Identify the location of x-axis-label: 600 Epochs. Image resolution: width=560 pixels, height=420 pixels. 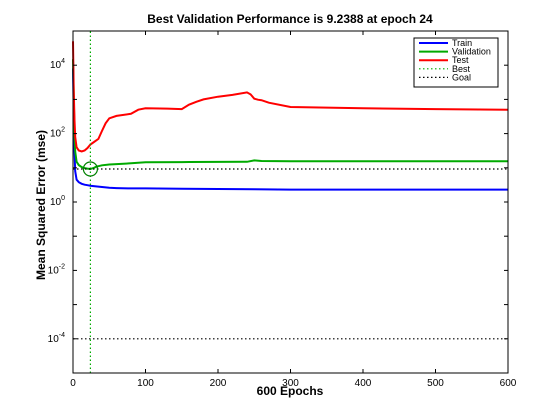
(290, 391).